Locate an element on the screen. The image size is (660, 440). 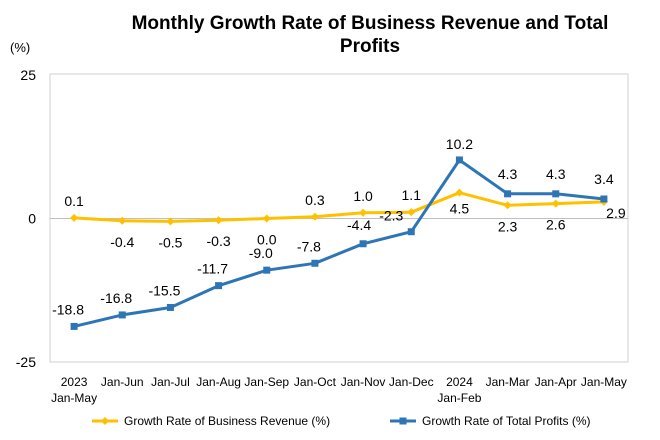
profits-data-label: 10.2 is located at coordinates (459, 144).